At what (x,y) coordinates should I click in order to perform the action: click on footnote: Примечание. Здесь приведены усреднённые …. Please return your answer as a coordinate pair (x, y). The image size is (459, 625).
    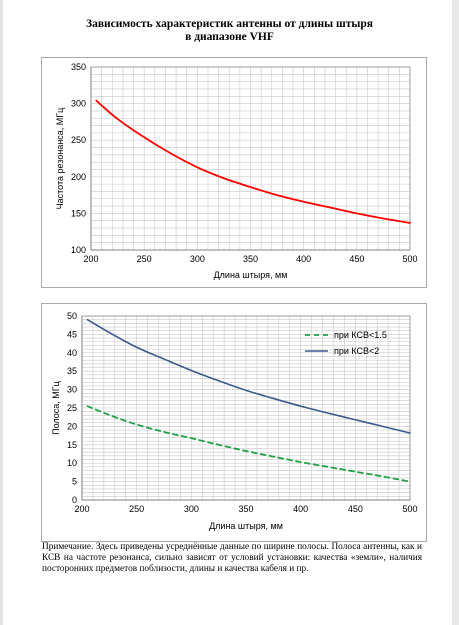
    Looking at the image, I should click on (232, 558).